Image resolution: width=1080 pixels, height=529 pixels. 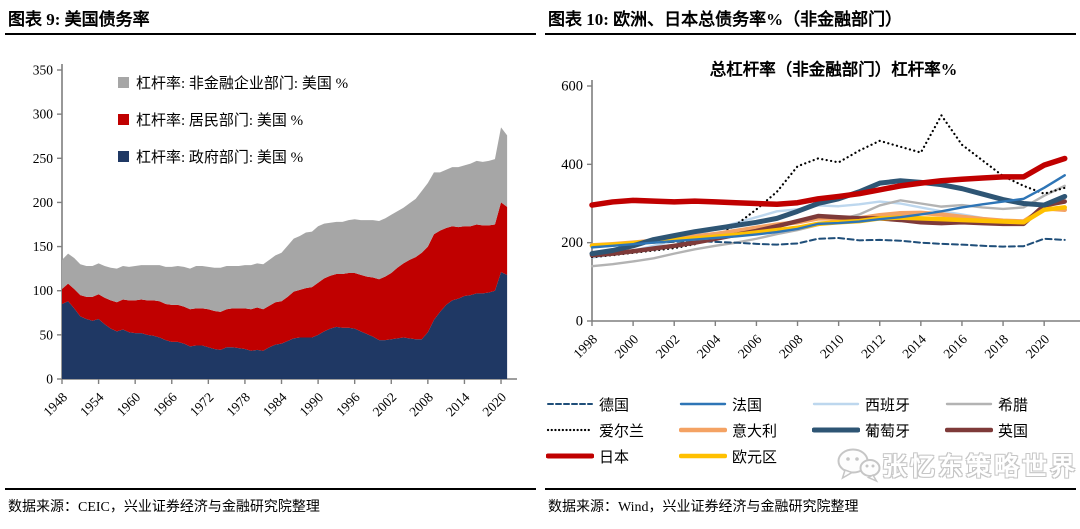 What do you see at coordinates (828, 228) in the screenshot?
I see `line-series-uk` at bounding box center [828, 228].